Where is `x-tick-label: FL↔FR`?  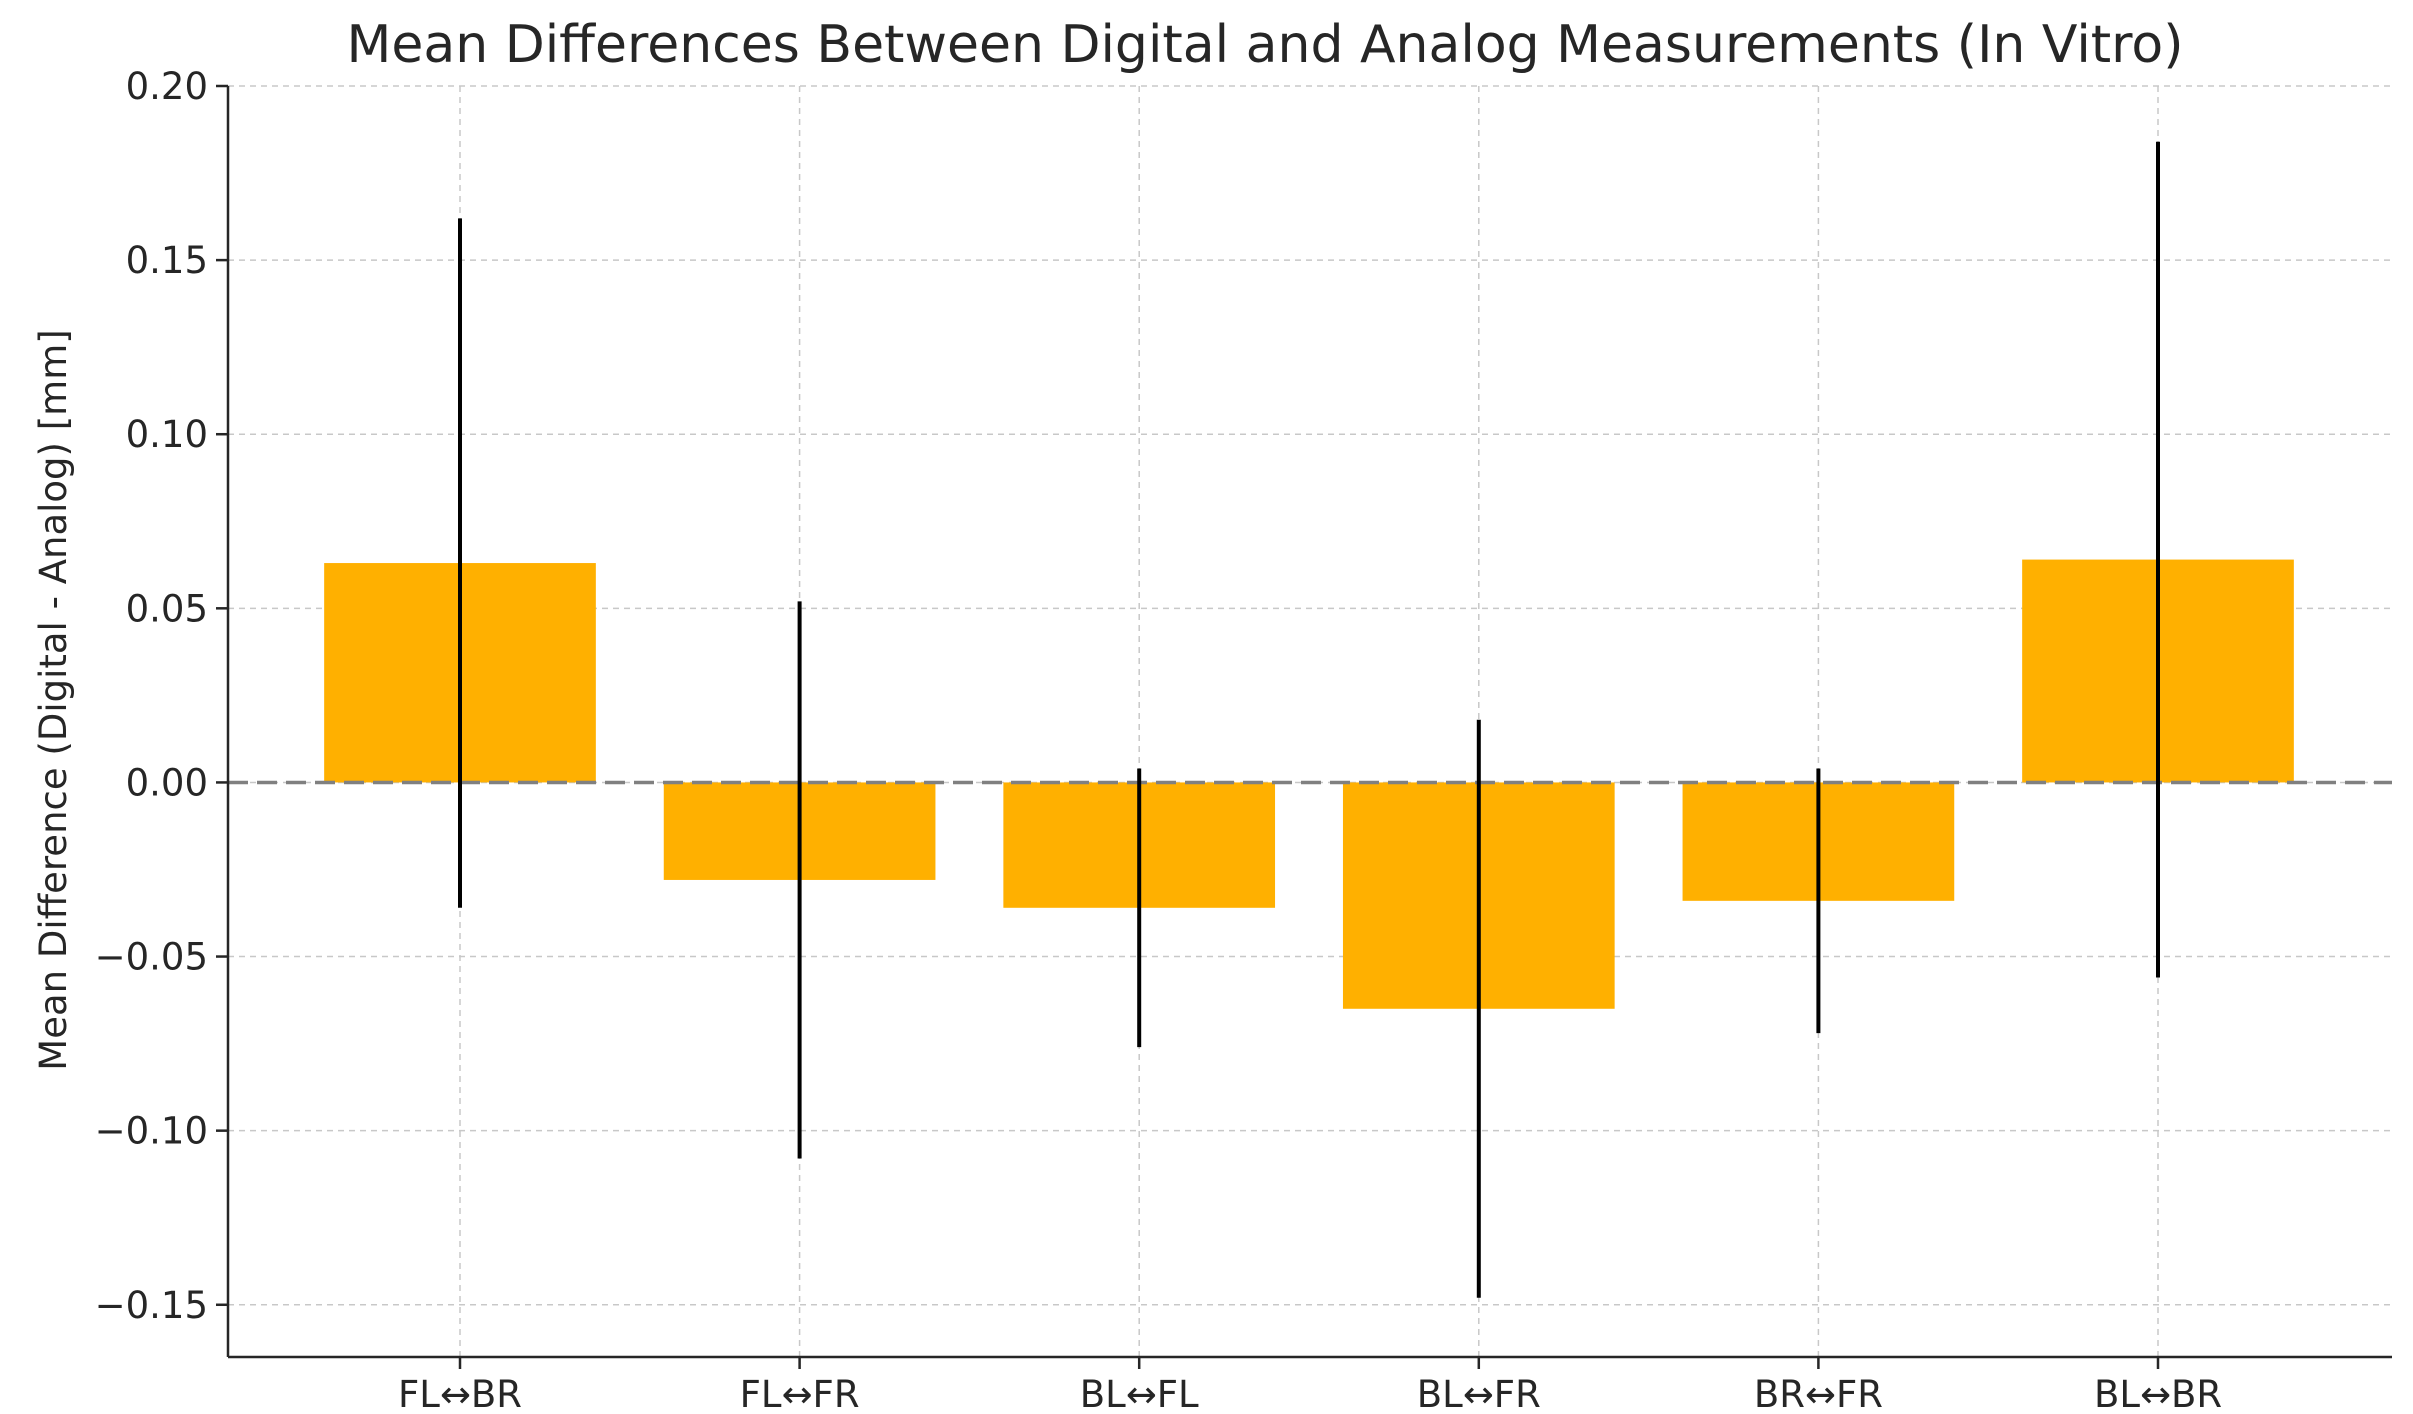 x-tick-label: FL↔FR is located at coordinates (800, 1393).